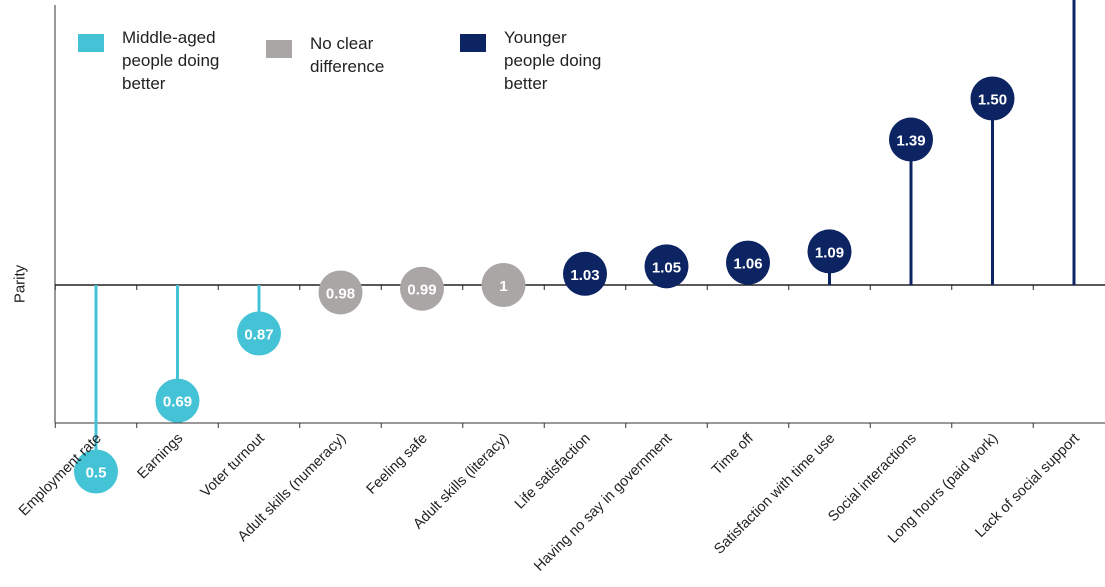 The width and height of the screenshot is (1105, 587). I want to click on category-label-earnings: Earnings, so click(161, 457).